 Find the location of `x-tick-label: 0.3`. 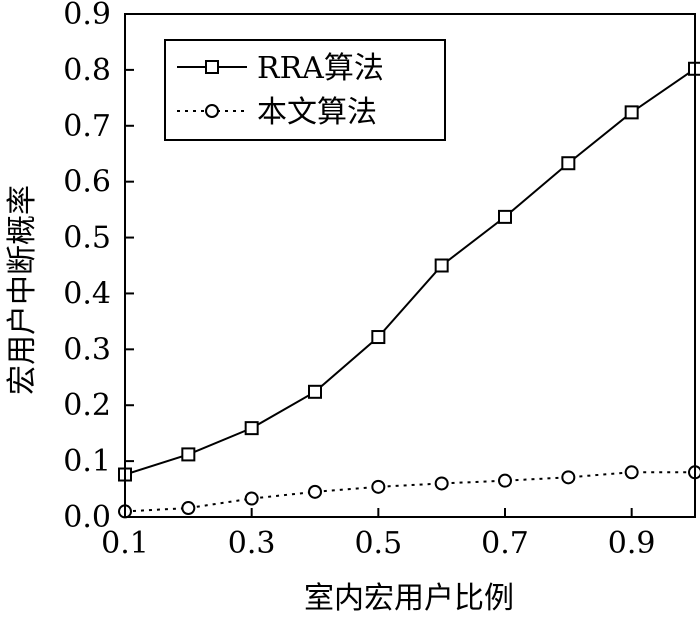

x-tick-label: 0.3 is located at coordinates (252, 543).